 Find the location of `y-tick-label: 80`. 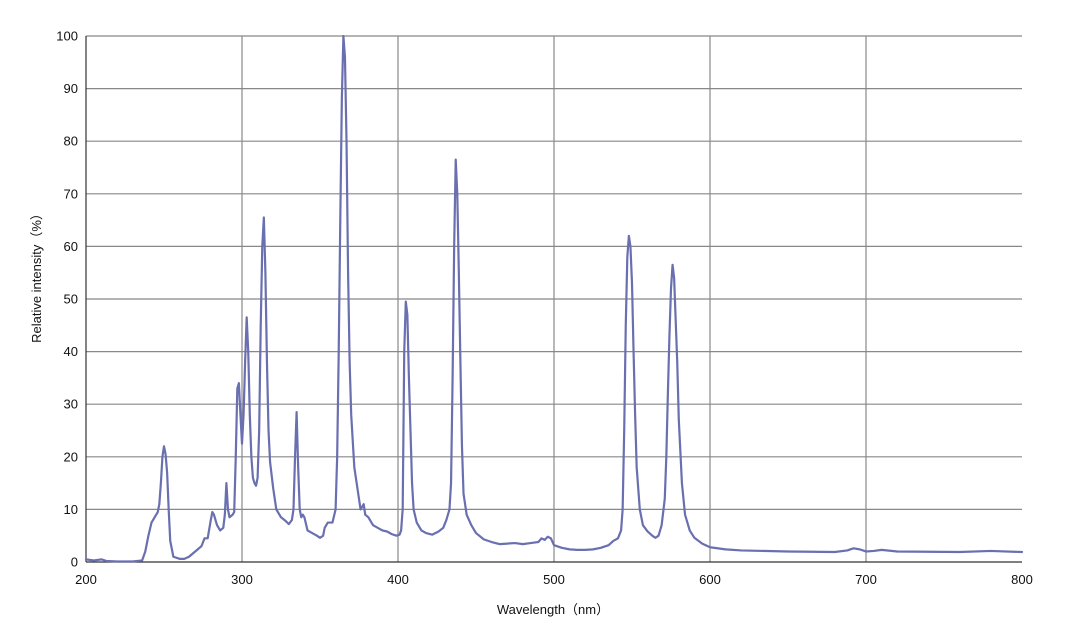

y-tick-label: 80 is located at coordinates (71, 141).